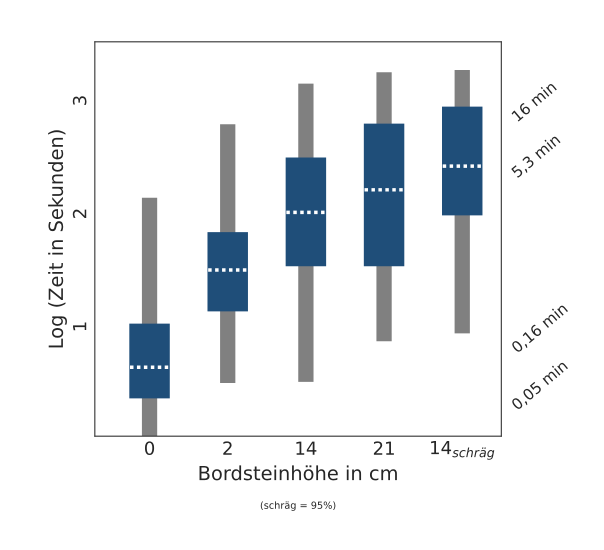 The width and height of the screenshot is (604, 550). What do you see at coordinates (384, 448) in the screenshot?
I see `x-tick-label: 21` at bounding box center [384, 448].